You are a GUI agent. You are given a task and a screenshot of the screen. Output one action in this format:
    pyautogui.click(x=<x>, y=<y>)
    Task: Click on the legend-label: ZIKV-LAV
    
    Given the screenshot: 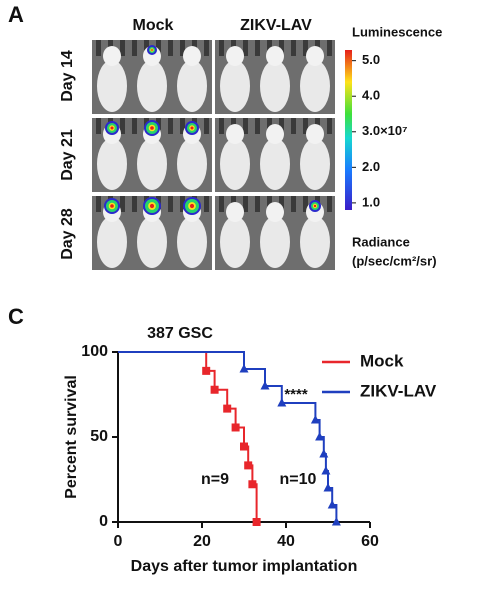 What is the action you would take?
    pyautogui.click(x=398, y=390)
    